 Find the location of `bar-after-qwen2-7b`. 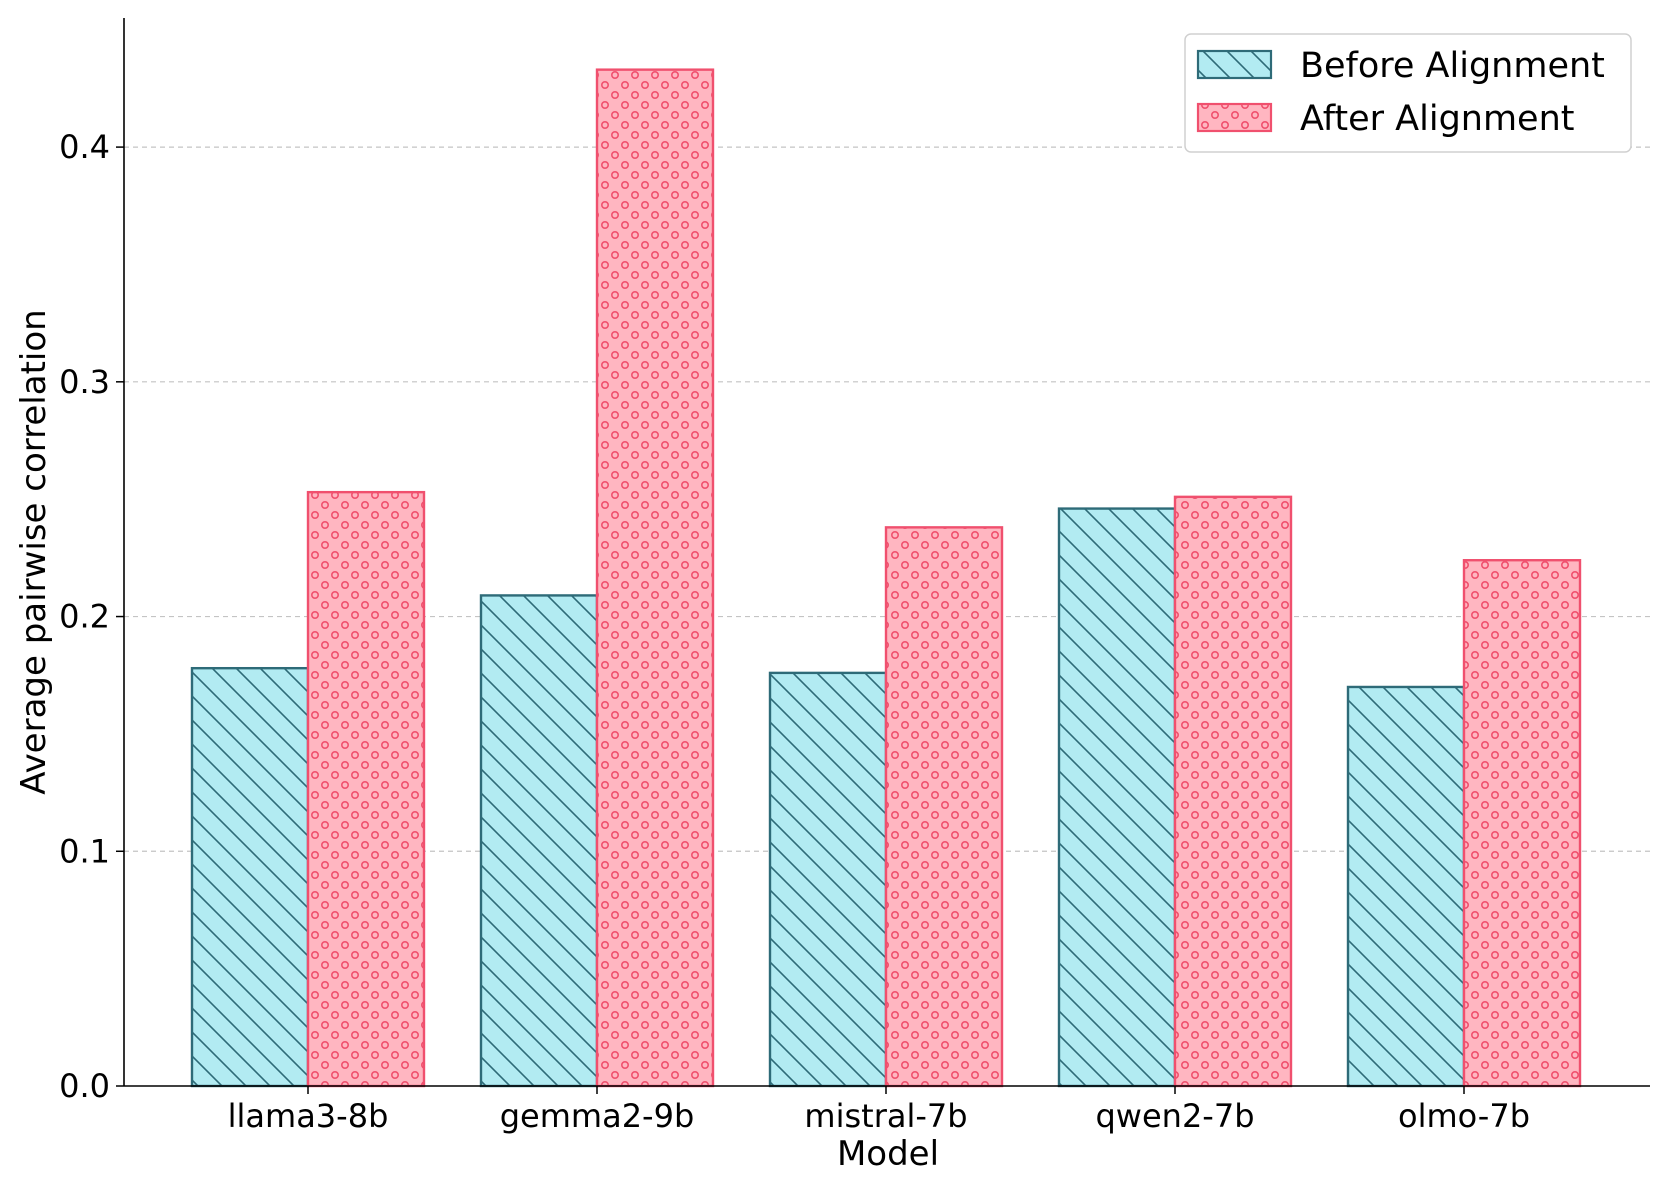

bar-after-qwen2-7b is located at coordinates (1233, 791).